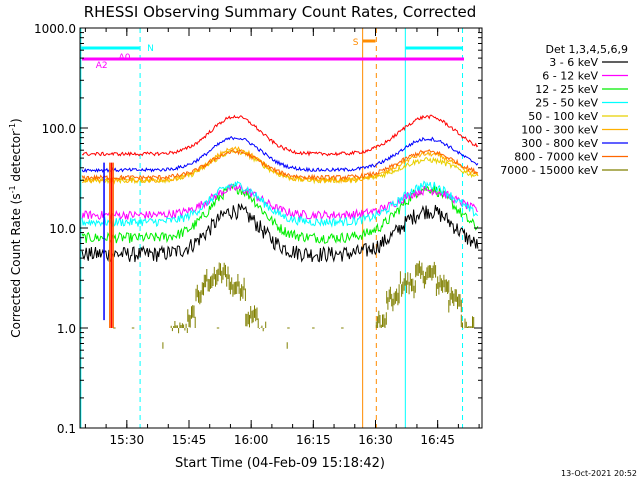  I want to click on y-axis-label-part2: detector, so click(16, 158).